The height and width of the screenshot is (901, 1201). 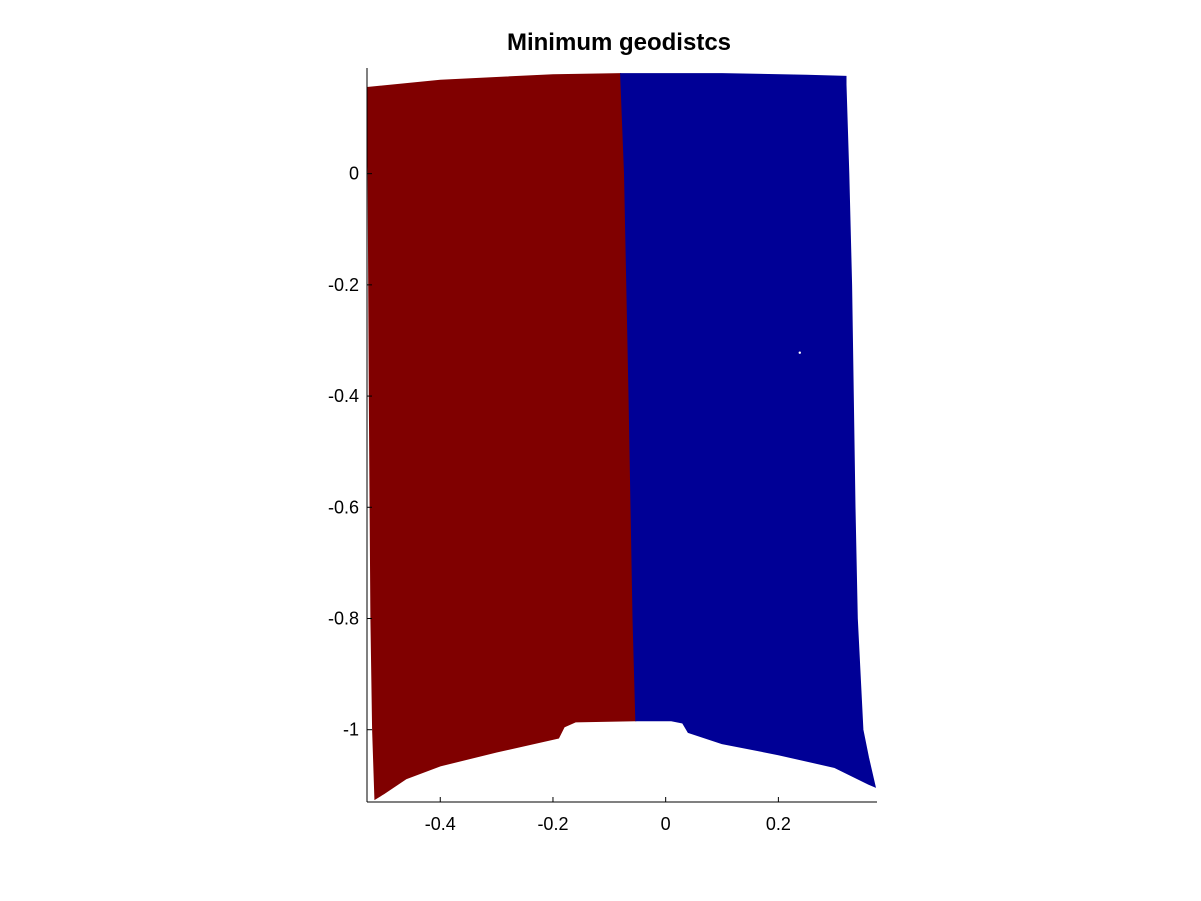 What do you see at coordinates (778, 824) in the screenshot?
I see `x-tick-label: 0.2` at bounding box center [778, 824].